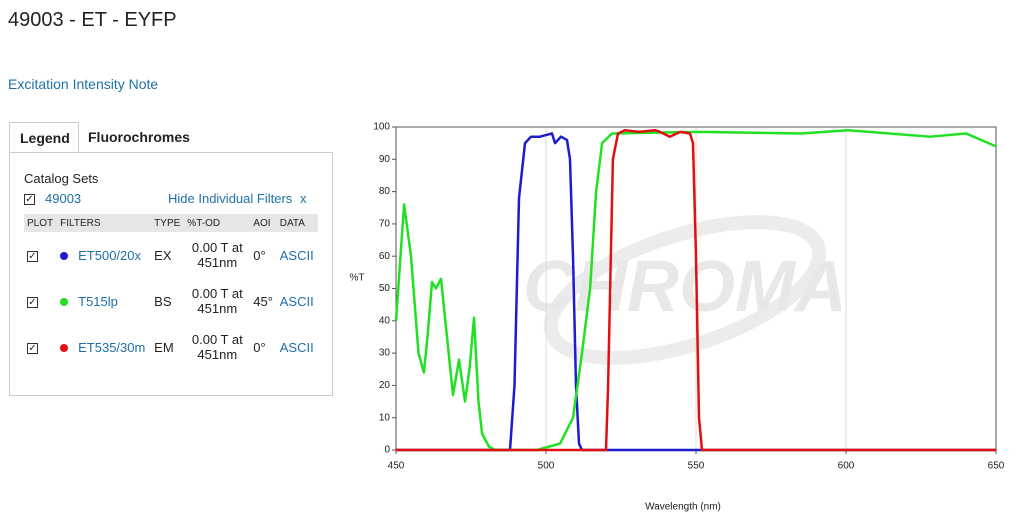 This screenshot has width=1034, height=527. I want to click on watermark: CHROMA, so click(685, 287).